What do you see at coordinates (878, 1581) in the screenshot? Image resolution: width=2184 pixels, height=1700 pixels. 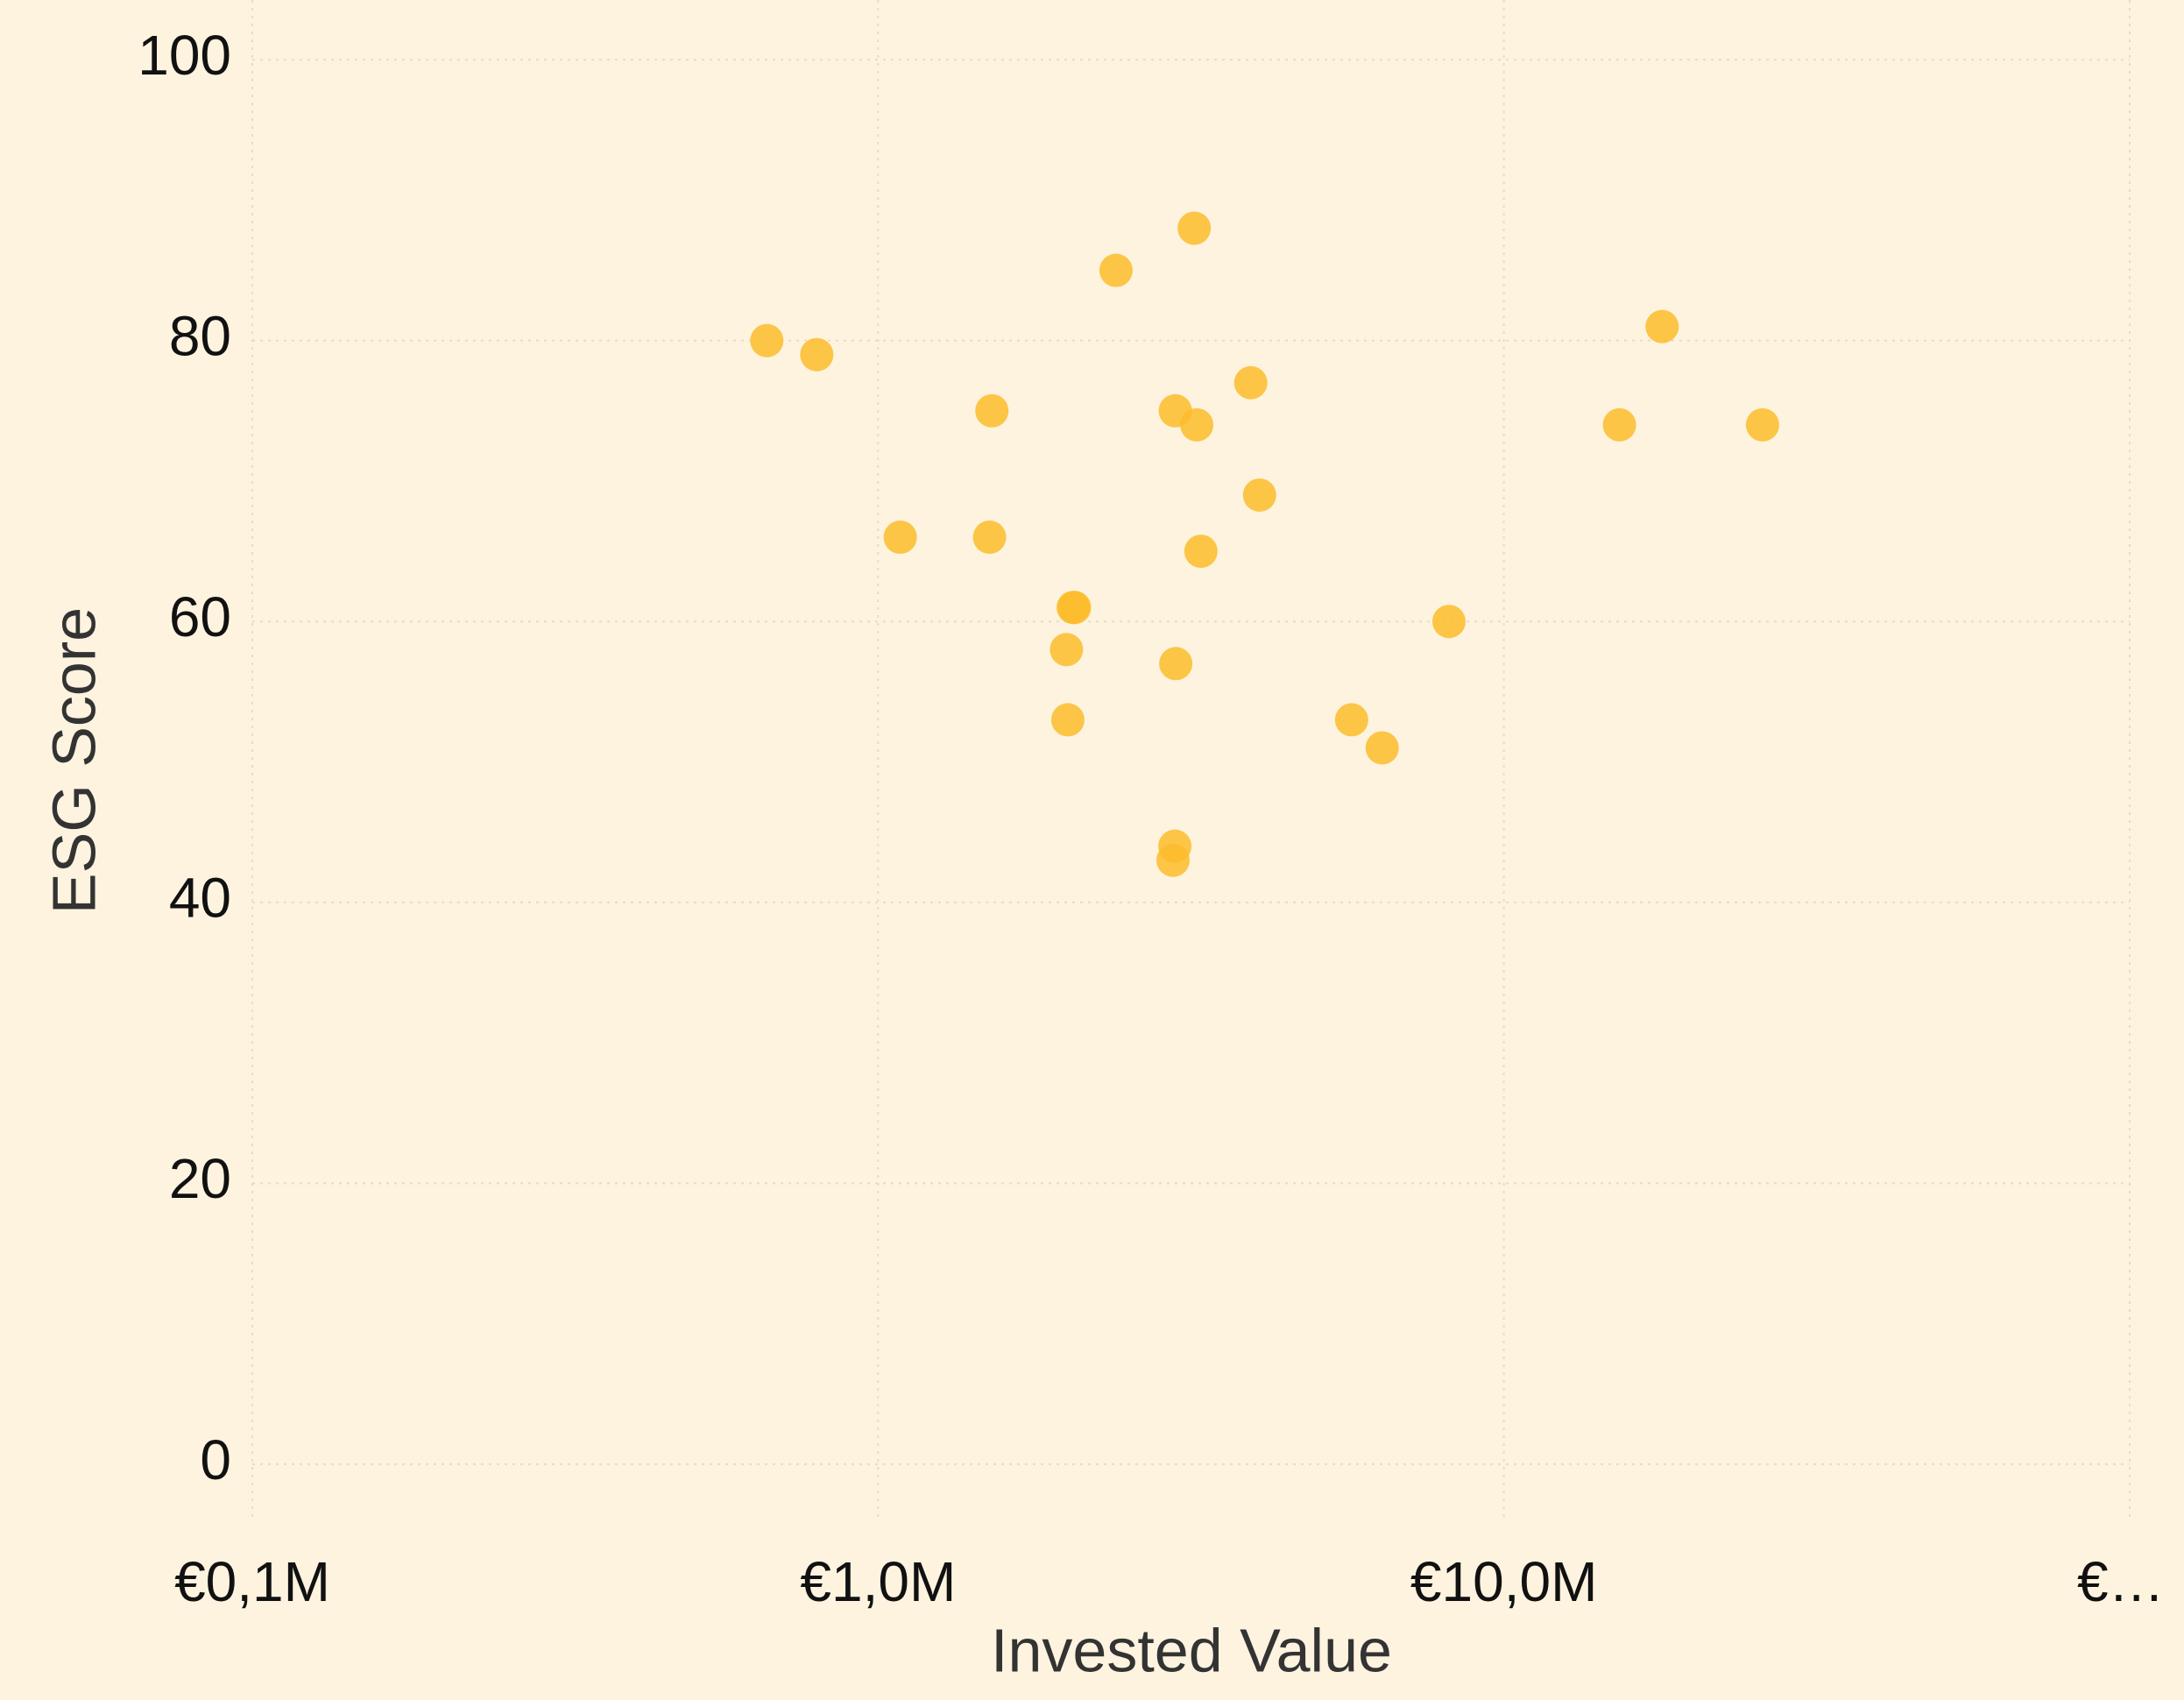 I see `x-tick-label: €1,0M` at bounding box center [878, 1581].